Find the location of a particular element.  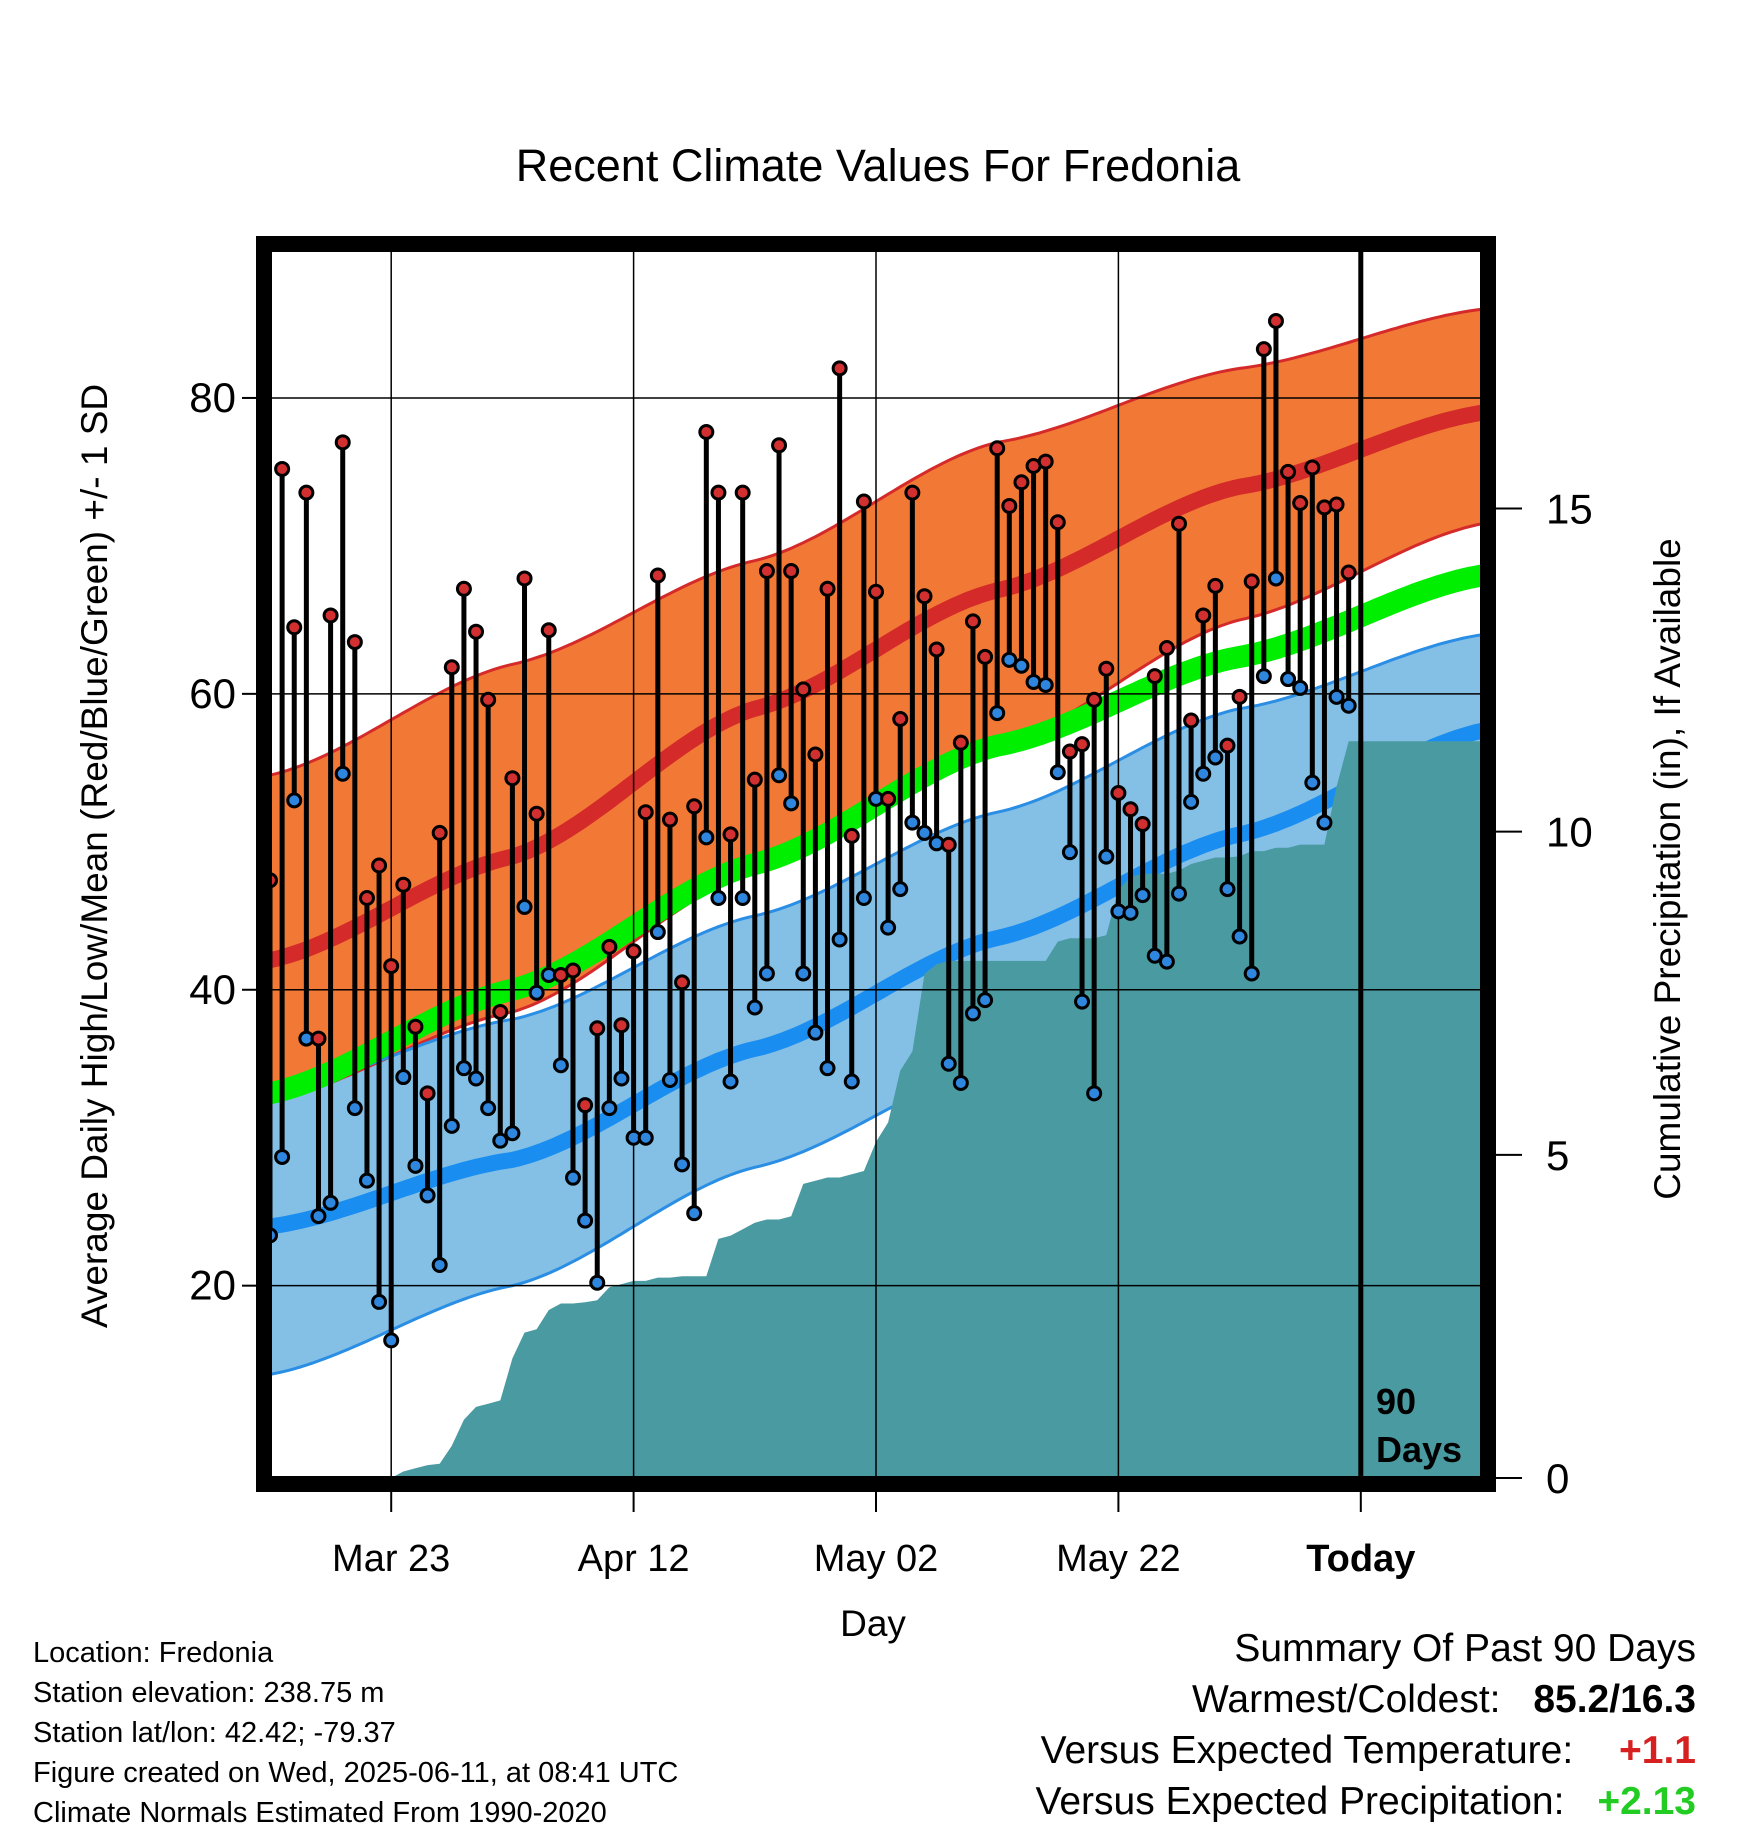

temp-row: Versus Expected Temperature: +1.1 is located at coordinates (1366, 1750).